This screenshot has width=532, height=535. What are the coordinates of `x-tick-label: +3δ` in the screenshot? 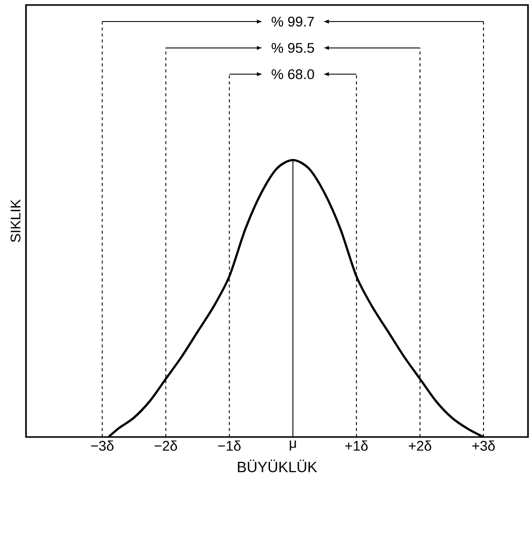 It's located at (483, 445).